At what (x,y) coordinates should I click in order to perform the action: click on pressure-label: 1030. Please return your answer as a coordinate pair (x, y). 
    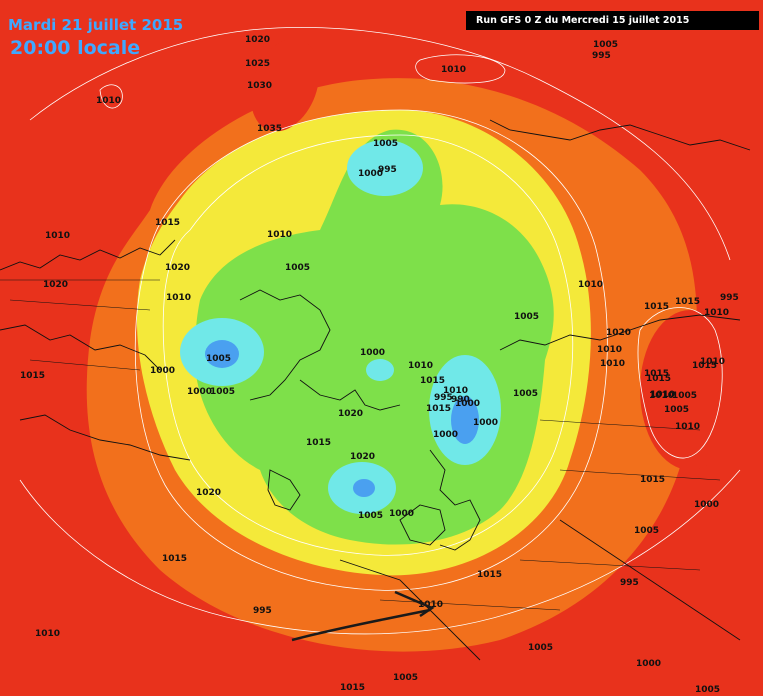
    Looking at the image, I should click on (259, 86).